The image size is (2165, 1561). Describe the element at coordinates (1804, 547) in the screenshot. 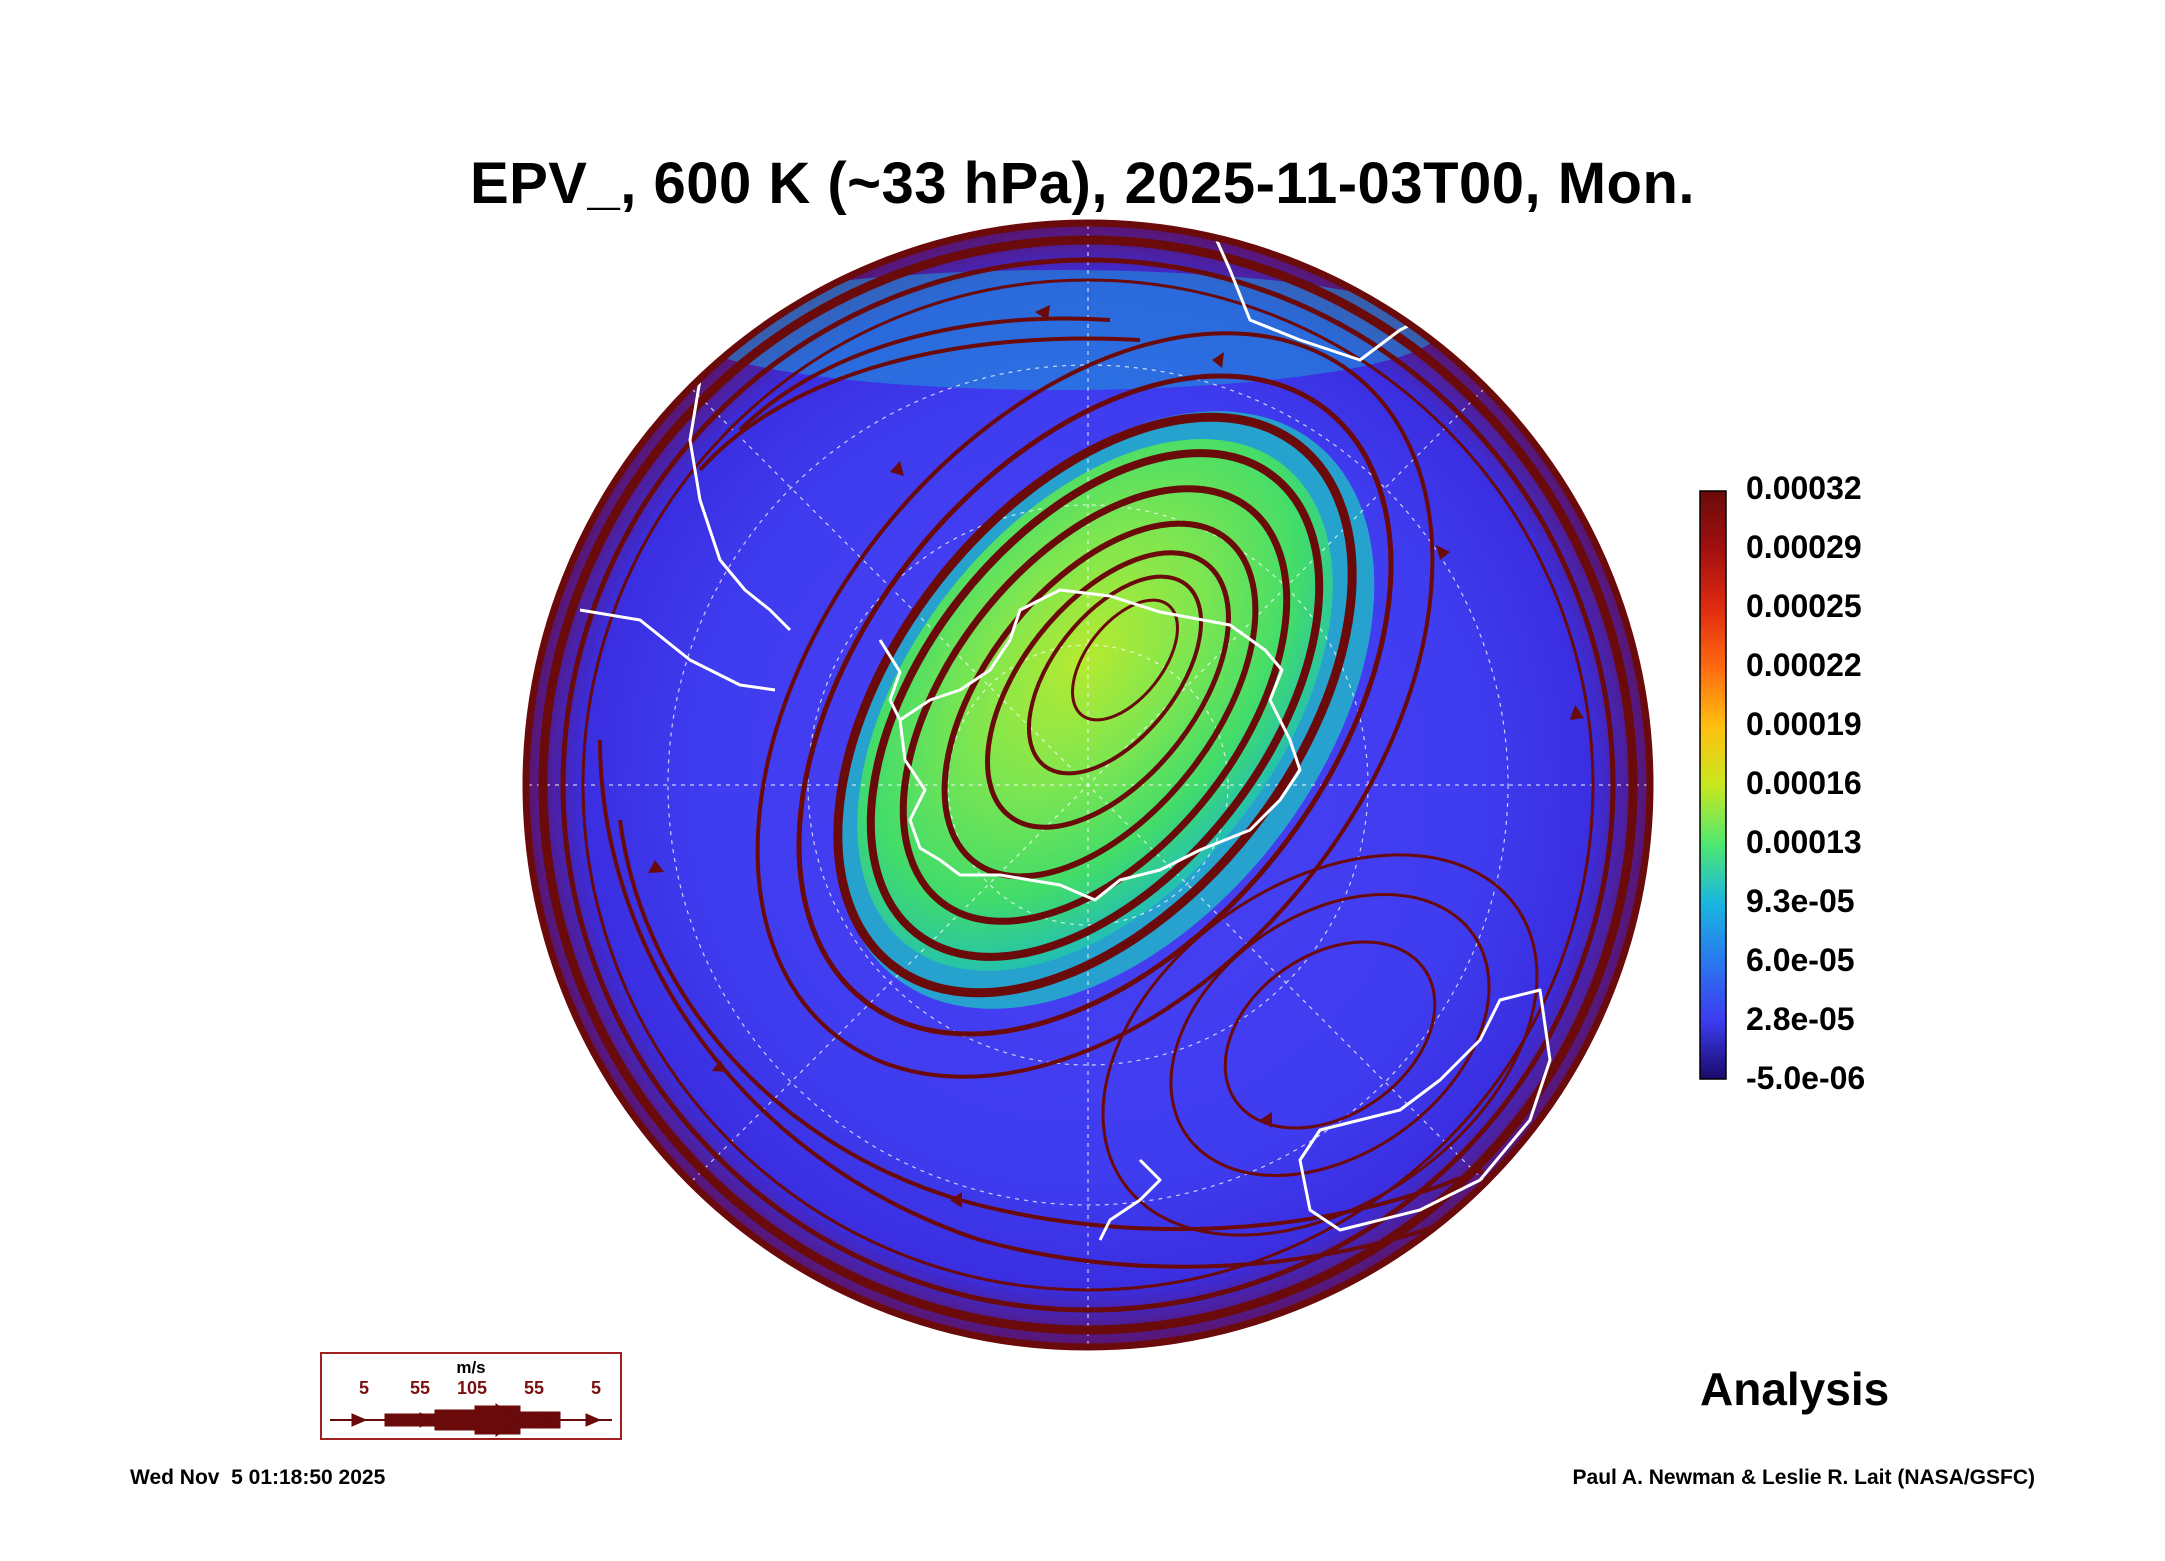

I see `colorbar-tick-label: 0.00029` at that location.